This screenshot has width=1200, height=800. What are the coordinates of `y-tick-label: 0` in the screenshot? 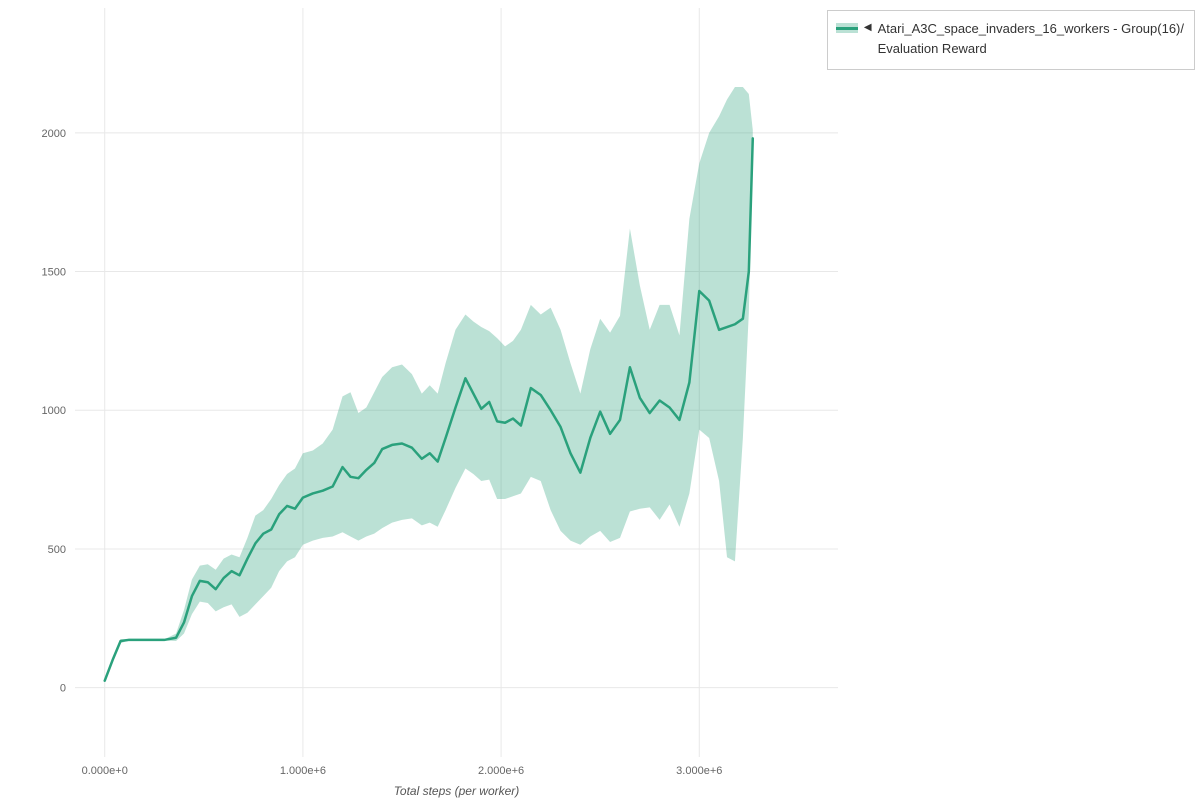 It's located at (63, 689).